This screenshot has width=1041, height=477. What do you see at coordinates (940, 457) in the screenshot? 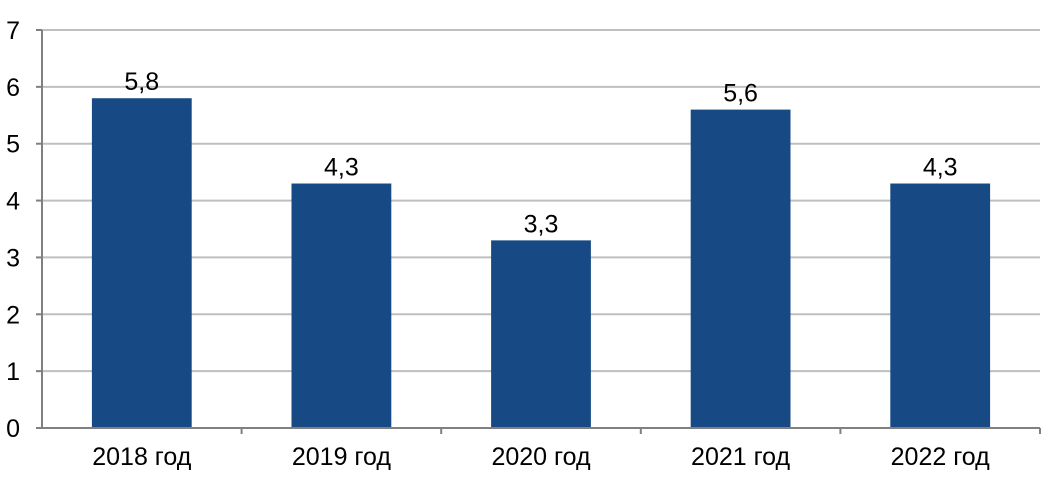
I see `x-category-label: 2022 год` at bounding box center [940, 457].